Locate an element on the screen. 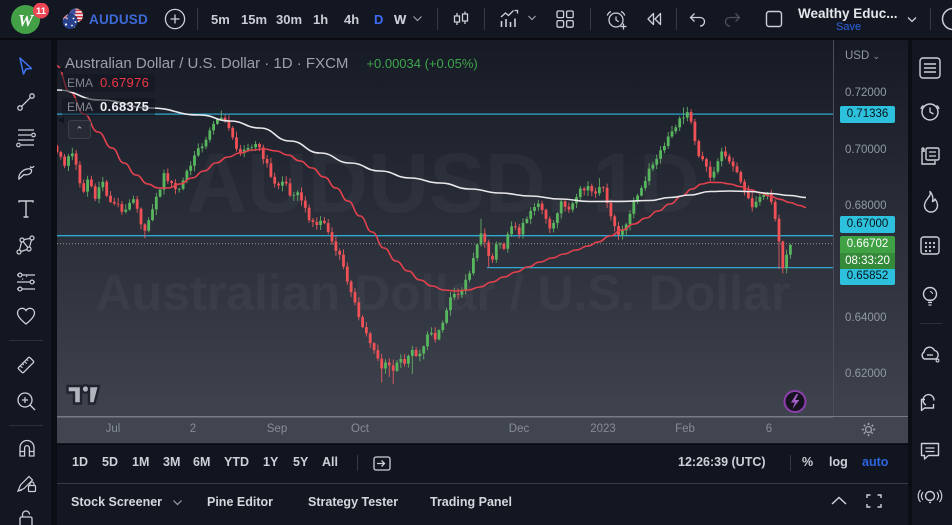  svg-text: 11 is located at coordinates (41, 11).